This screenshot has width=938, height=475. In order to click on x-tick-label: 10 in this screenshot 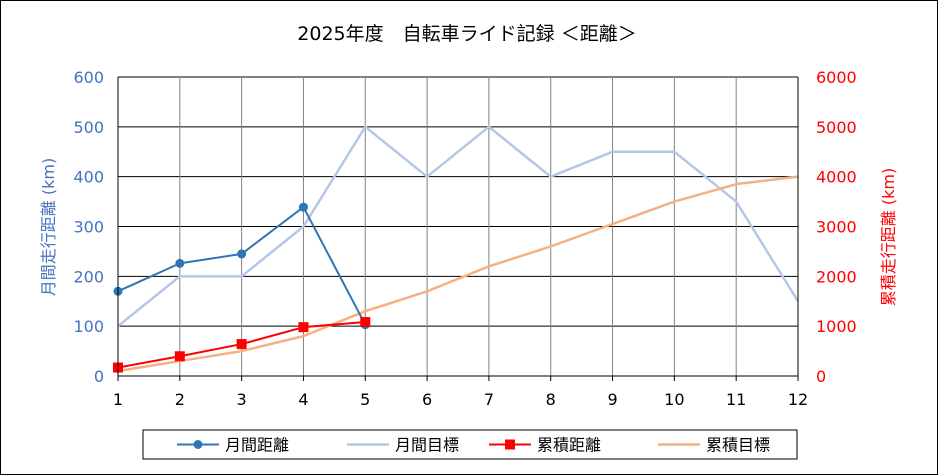, I will do `click(674, 399)`.